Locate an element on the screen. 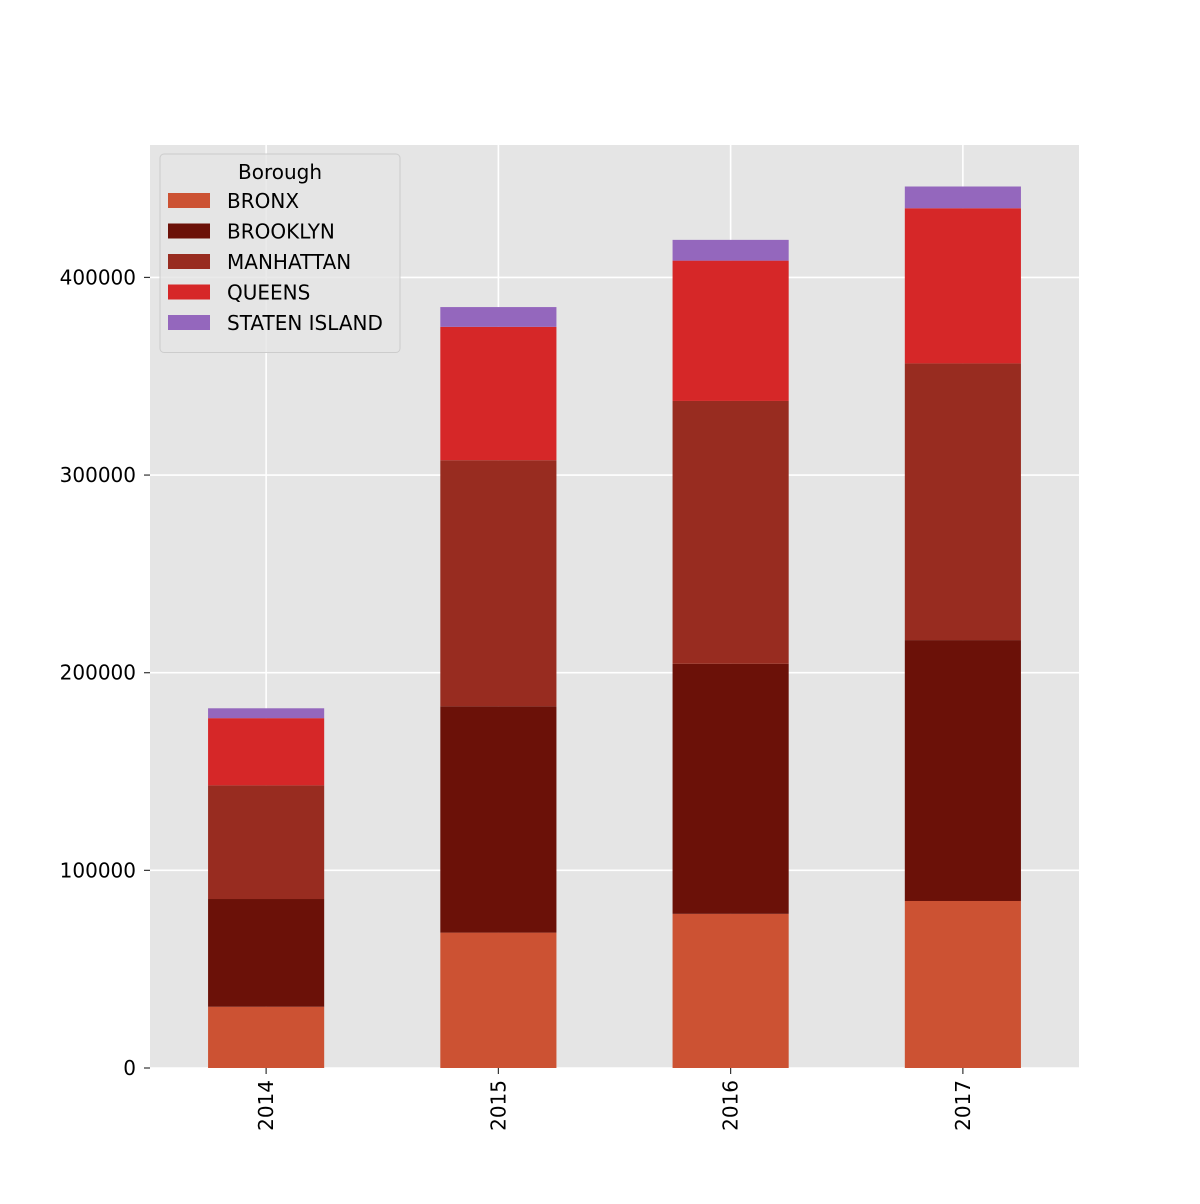  bar-segment-staten-island-2016 is located at coordinates (730, 250).